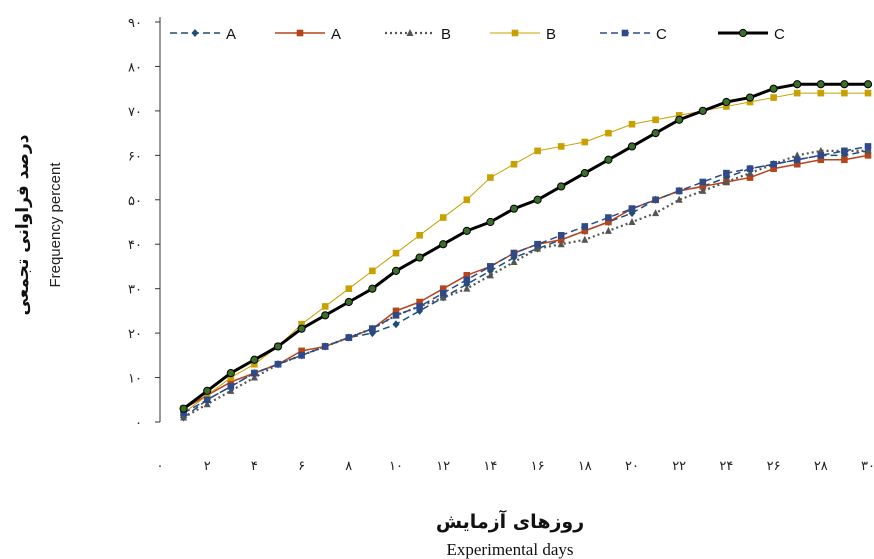 Image resolution: width=874 pixels, height=559 pixels. What do you see at coordinates (632, 466) in the screenshot?
I see `x-tick-label: ۲۰` at bounding box center [632, 466].